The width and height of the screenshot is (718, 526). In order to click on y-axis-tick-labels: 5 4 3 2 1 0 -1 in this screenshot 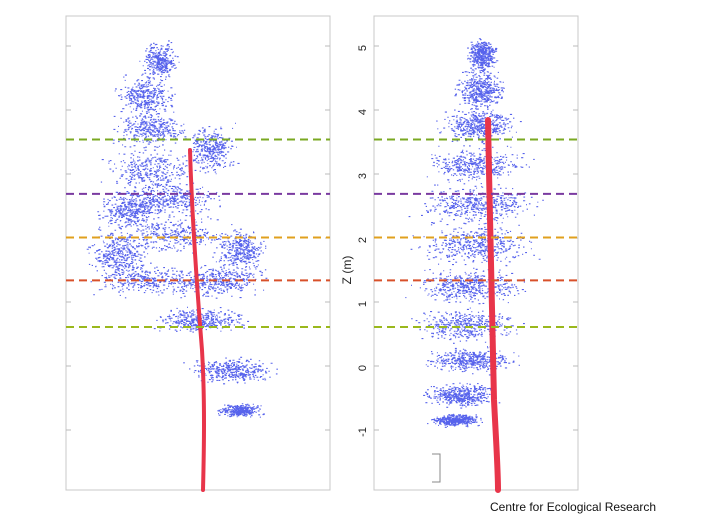, I will do `click(363, 241)`.